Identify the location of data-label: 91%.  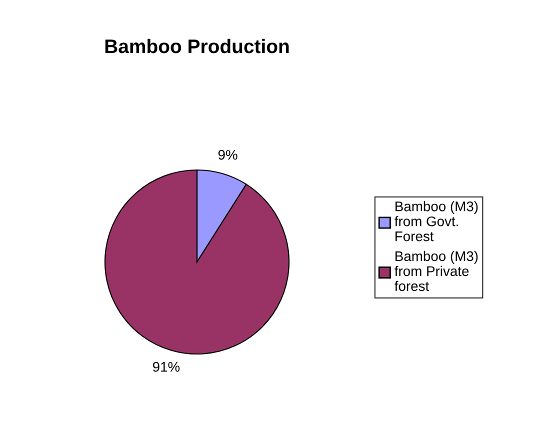
(166, 367).